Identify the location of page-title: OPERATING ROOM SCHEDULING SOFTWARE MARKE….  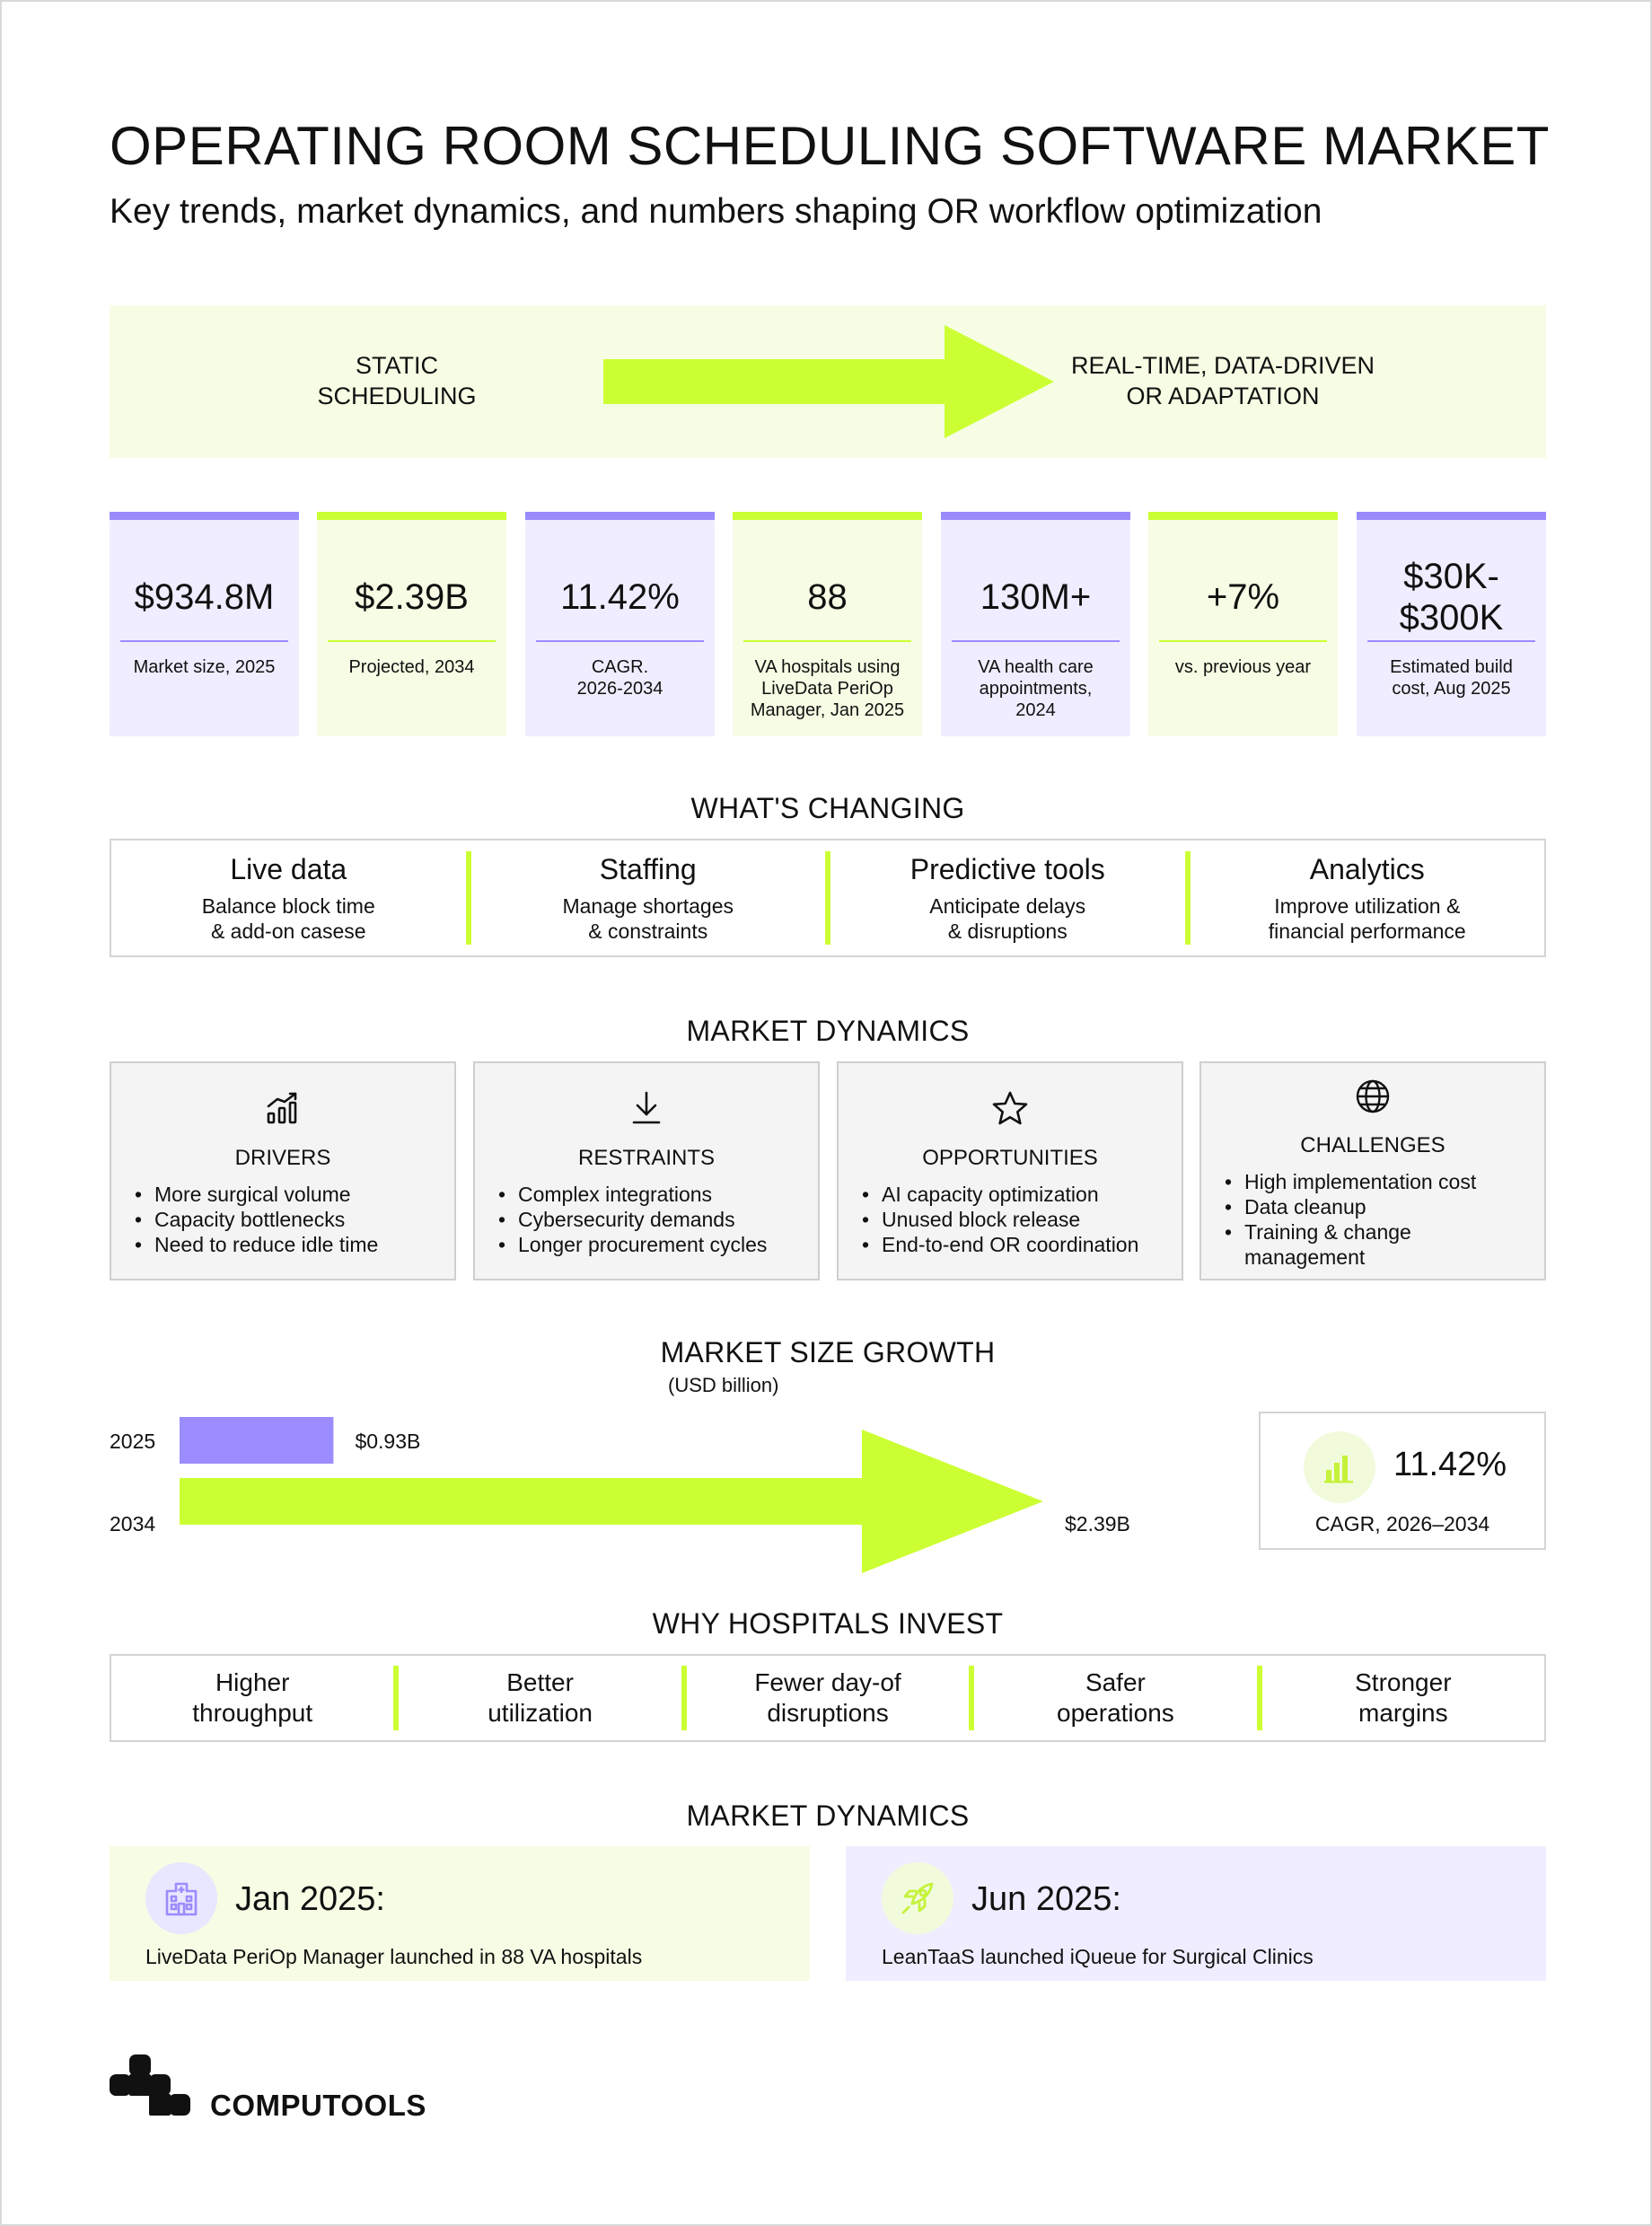
(830, 146).